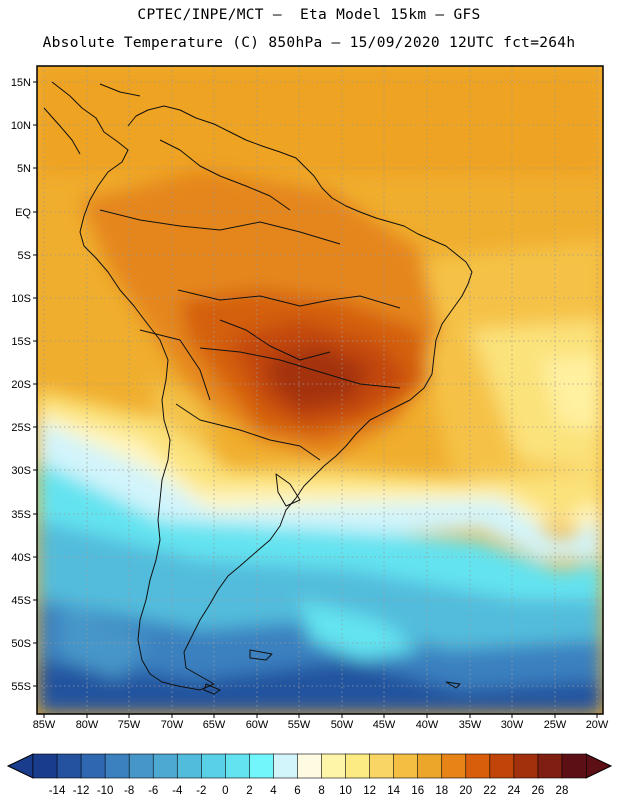 The width and height of the screenshot is (618, 800). I want to click on lon-label: 60W, so click(257, 725).